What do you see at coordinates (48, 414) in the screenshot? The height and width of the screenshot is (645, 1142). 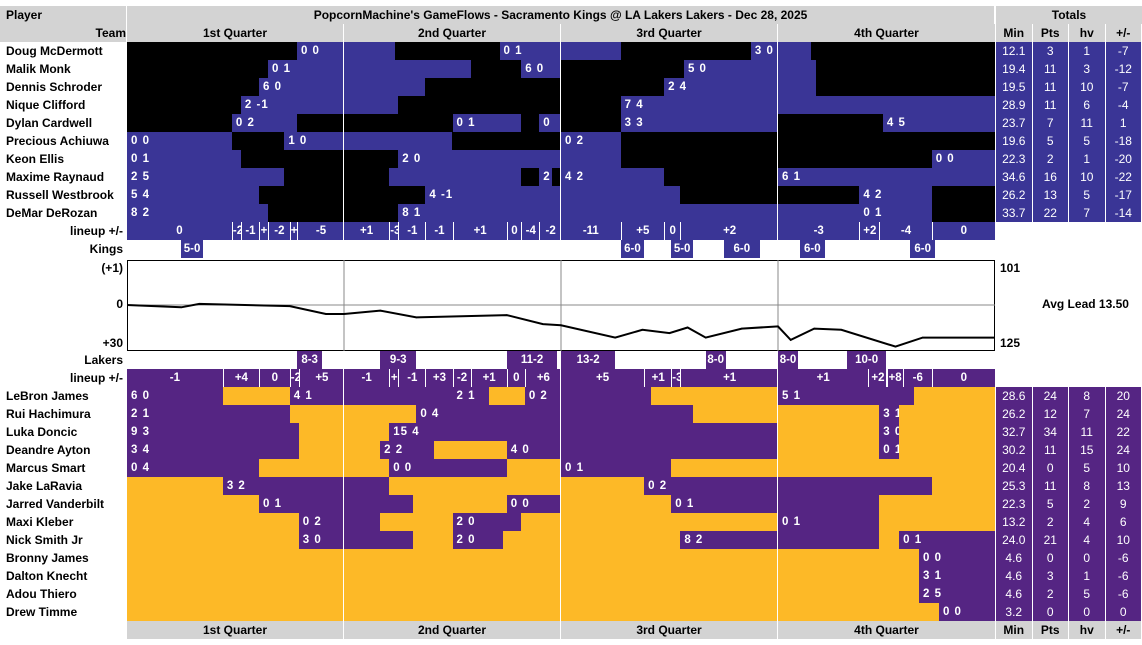 I see `player-name: Rui Hachimura` at bounding box center [48, 414].